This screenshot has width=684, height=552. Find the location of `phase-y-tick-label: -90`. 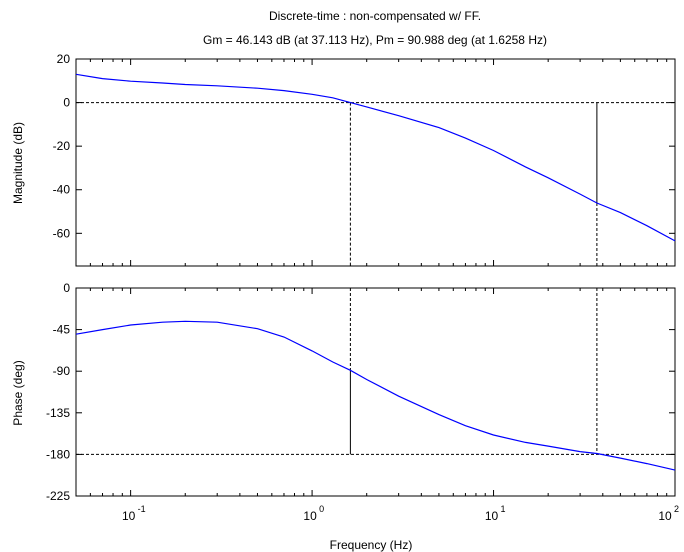

phase-y-tick-label: -90 is located at coordinates (62, 371).